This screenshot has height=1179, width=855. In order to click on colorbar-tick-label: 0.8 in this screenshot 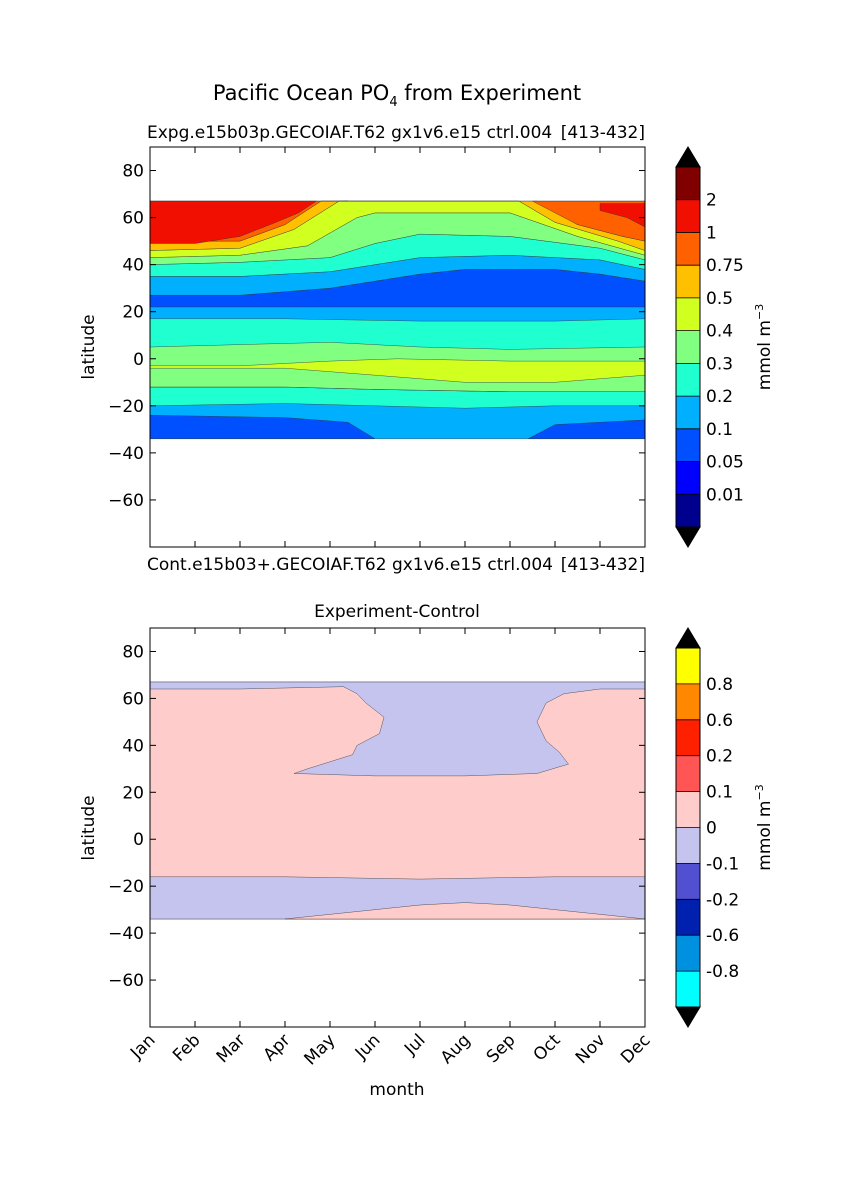, I will do `click(719, 685)`.